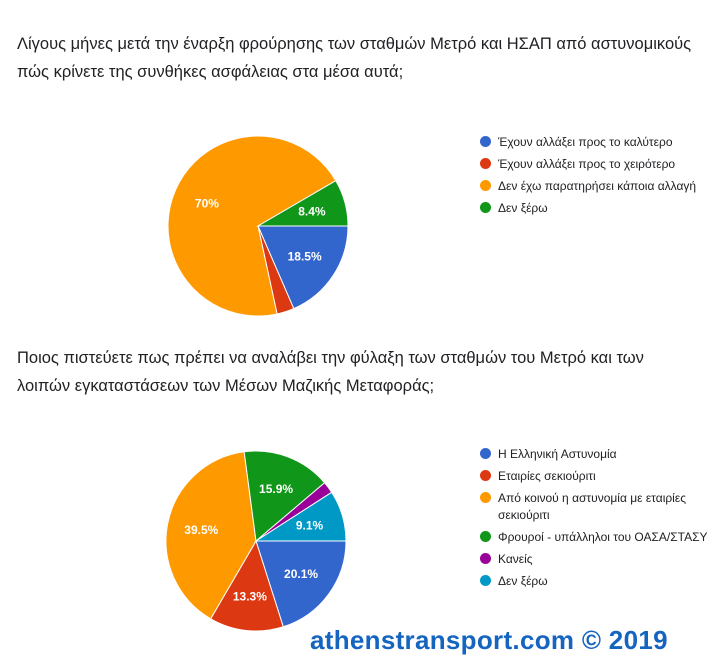  Describe the element at coordinates (305, 257) in the screenshot. I see `slice-label-1-0: 18.5%` at that location.